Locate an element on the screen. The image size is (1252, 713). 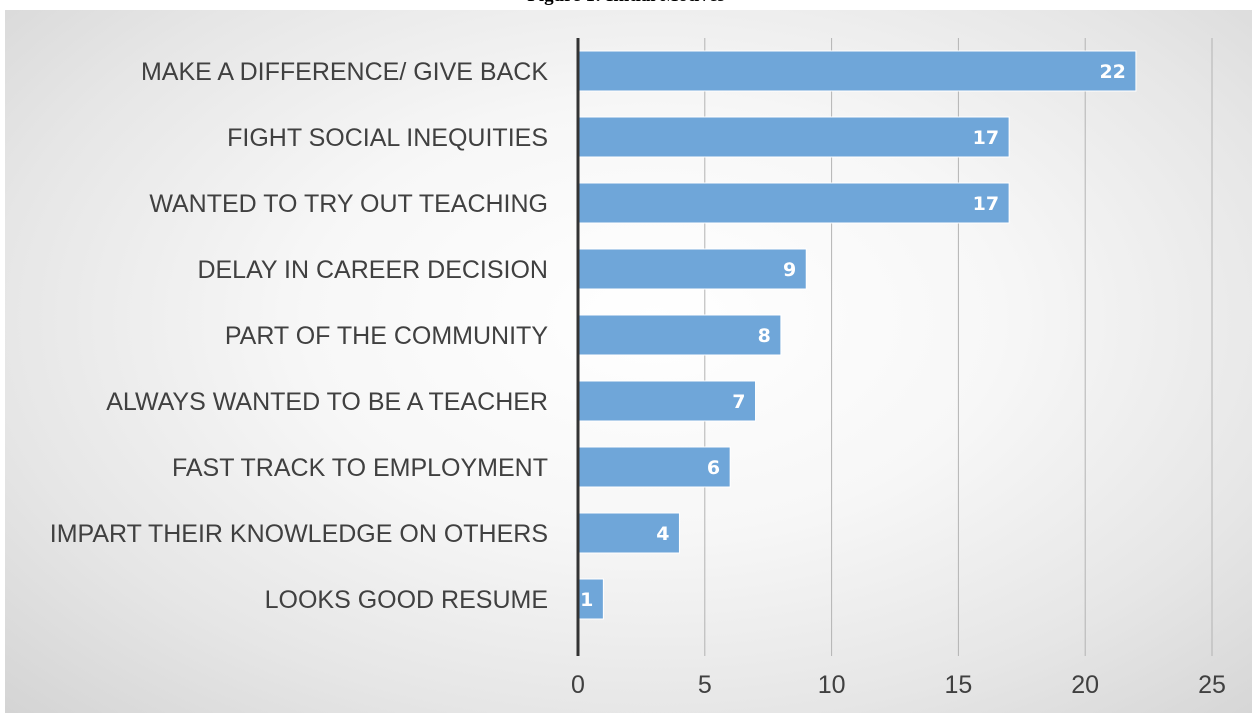
x-tick-label: 10 is located at coordinates (832, 685).